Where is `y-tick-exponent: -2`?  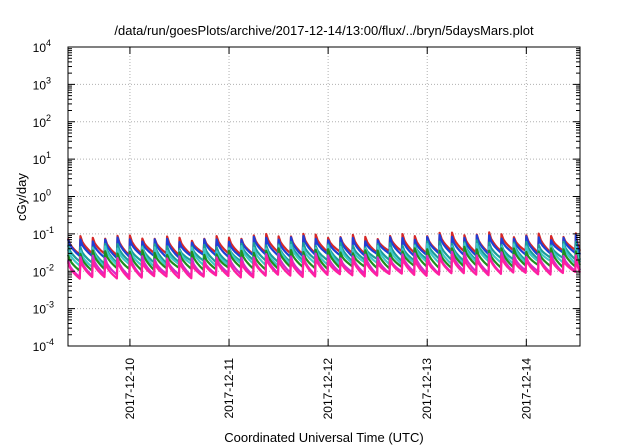
y-tick-exponent: -2 is located at coordinates (50, 267).